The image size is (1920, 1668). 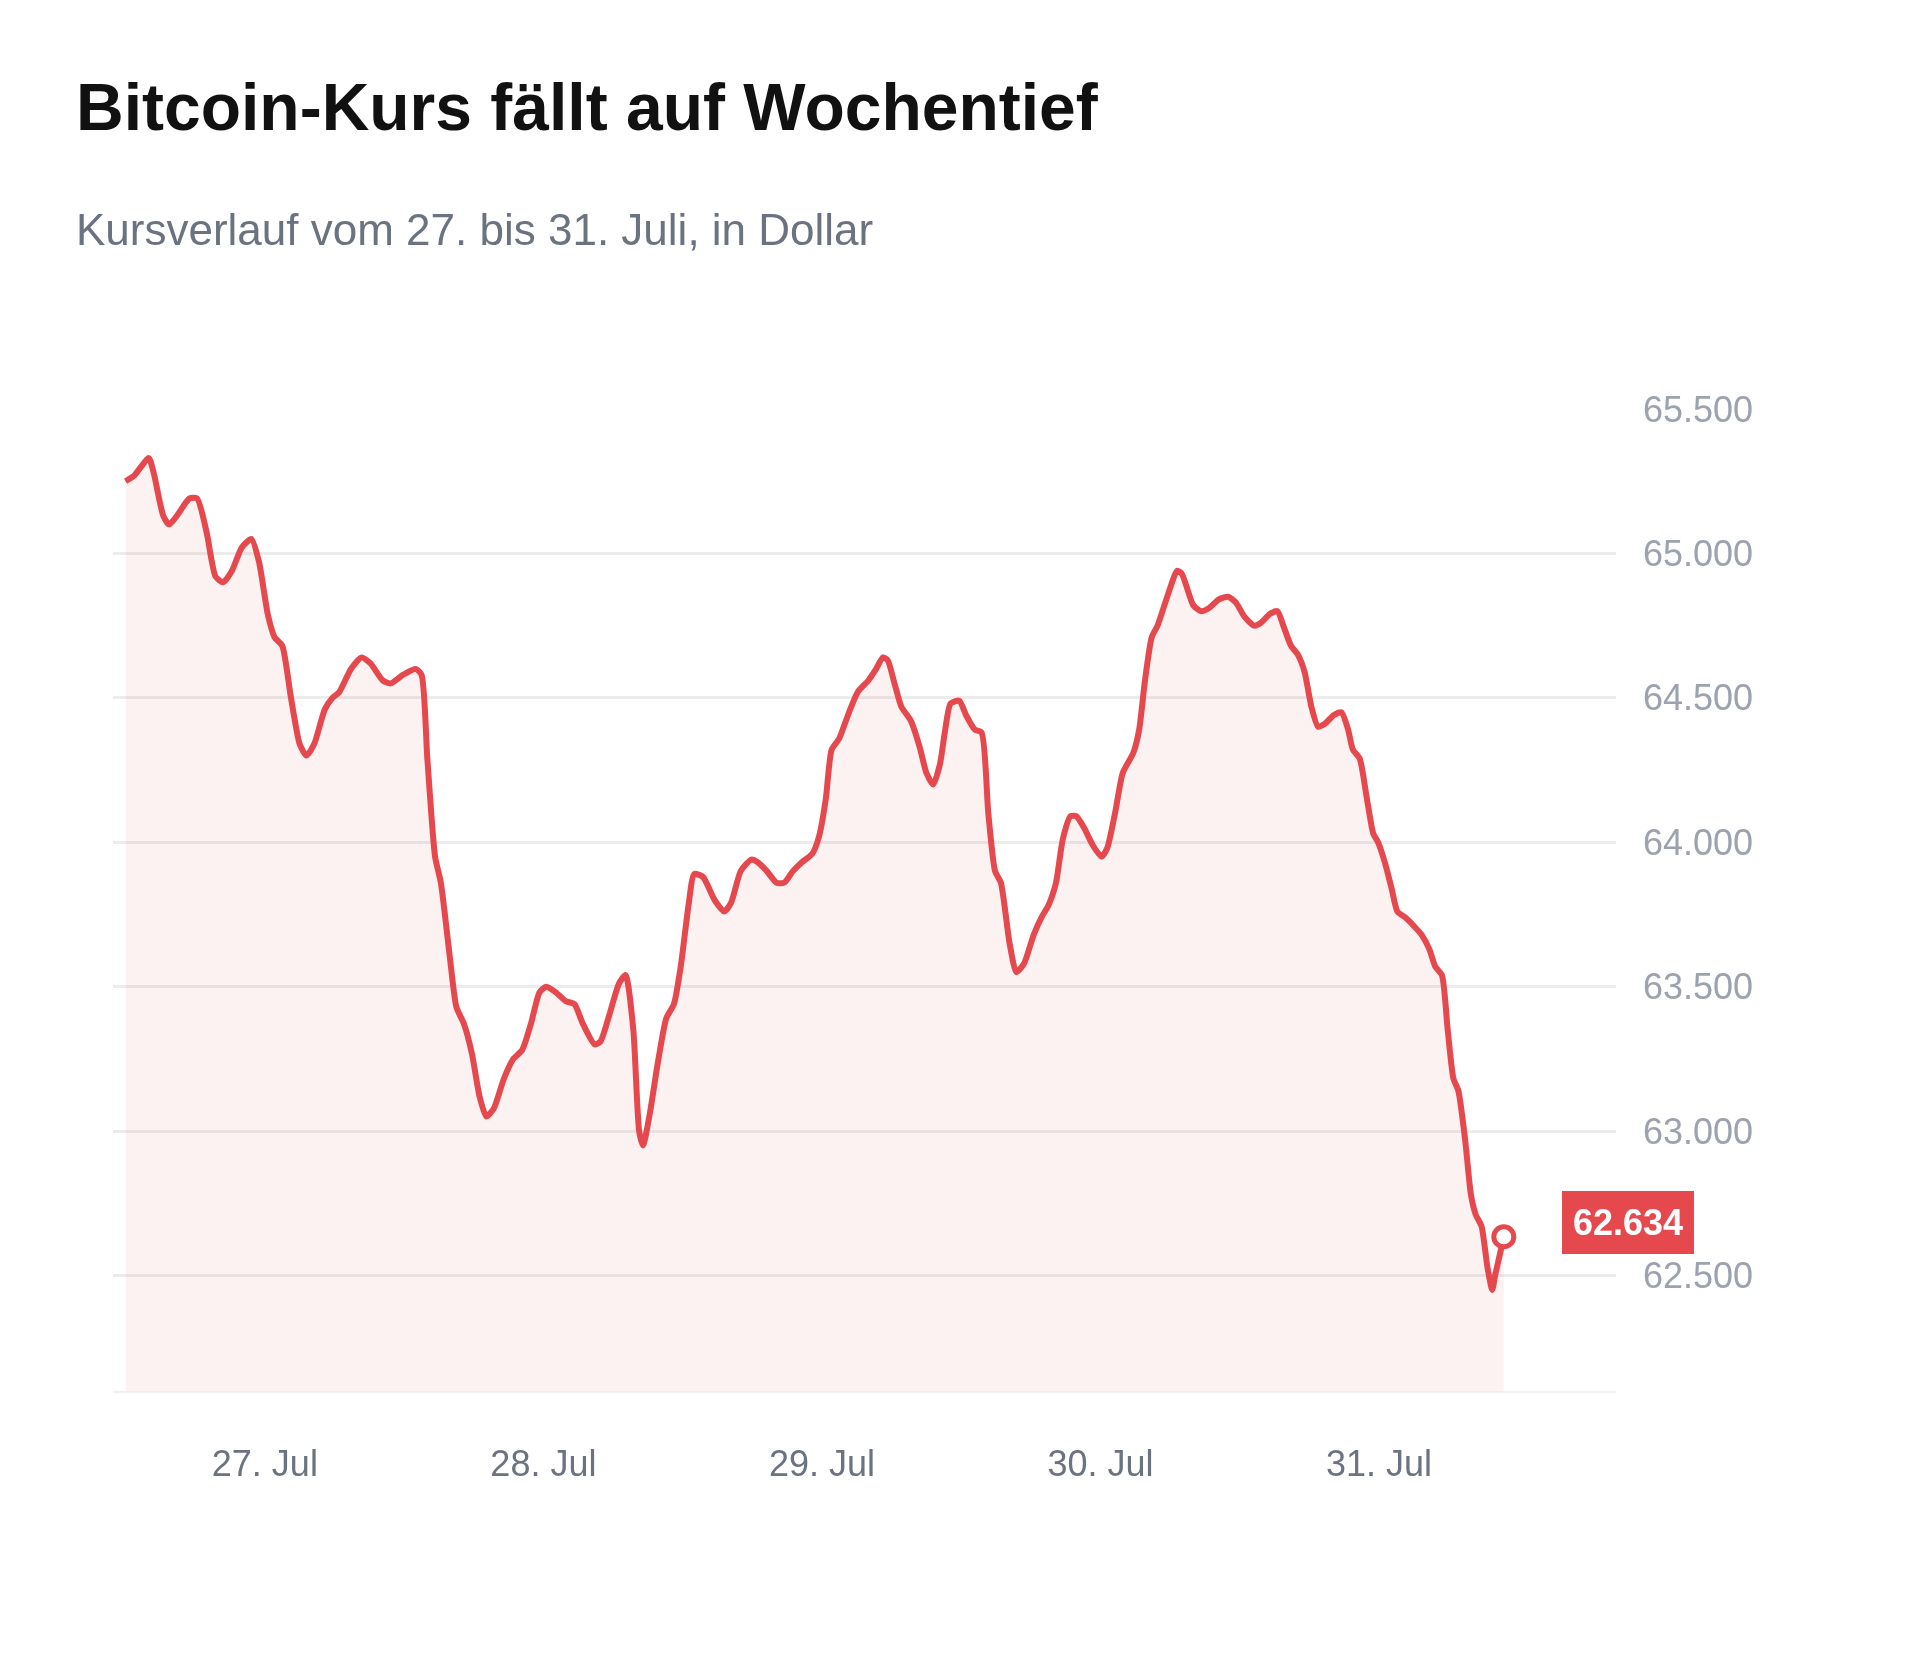 I want to click on x-tick-label: 29. Jul, so click(x=821, y=1464).